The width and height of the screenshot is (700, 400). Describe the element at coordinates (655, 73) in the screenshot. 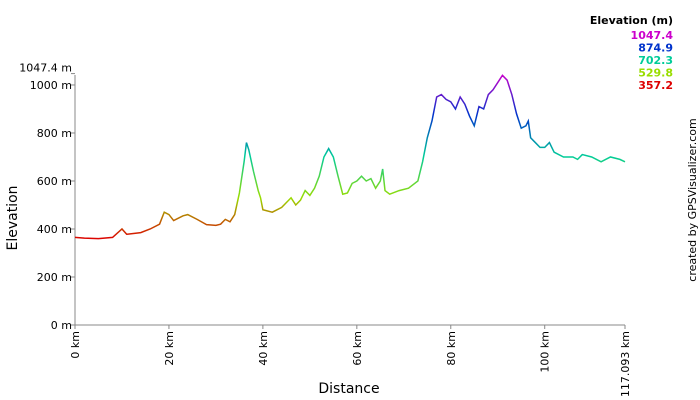

I see `legend-value: 529.8` at that location.